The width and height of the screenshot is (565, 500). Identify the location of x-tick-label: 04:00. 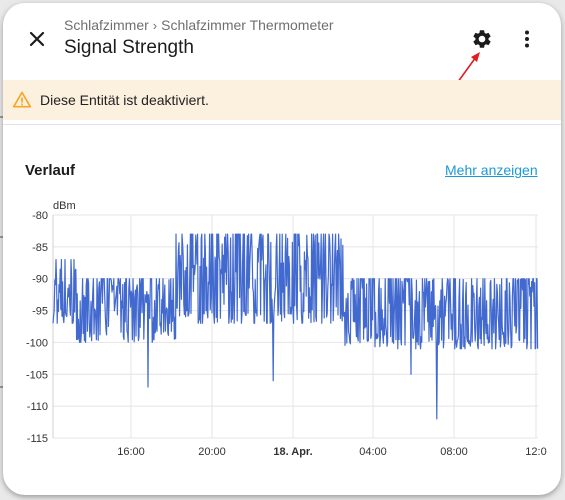
(373, 452).